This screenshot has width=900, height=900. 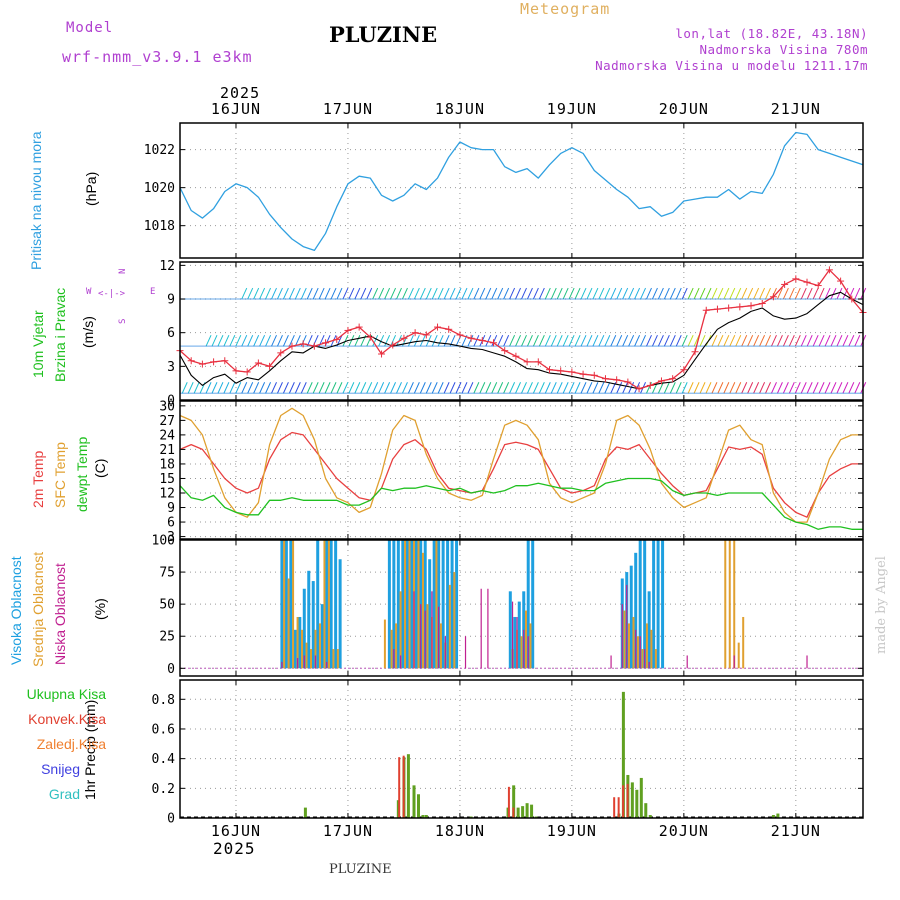 I want to click on ytick-label-precip: 0, so click(x=171, y=819).